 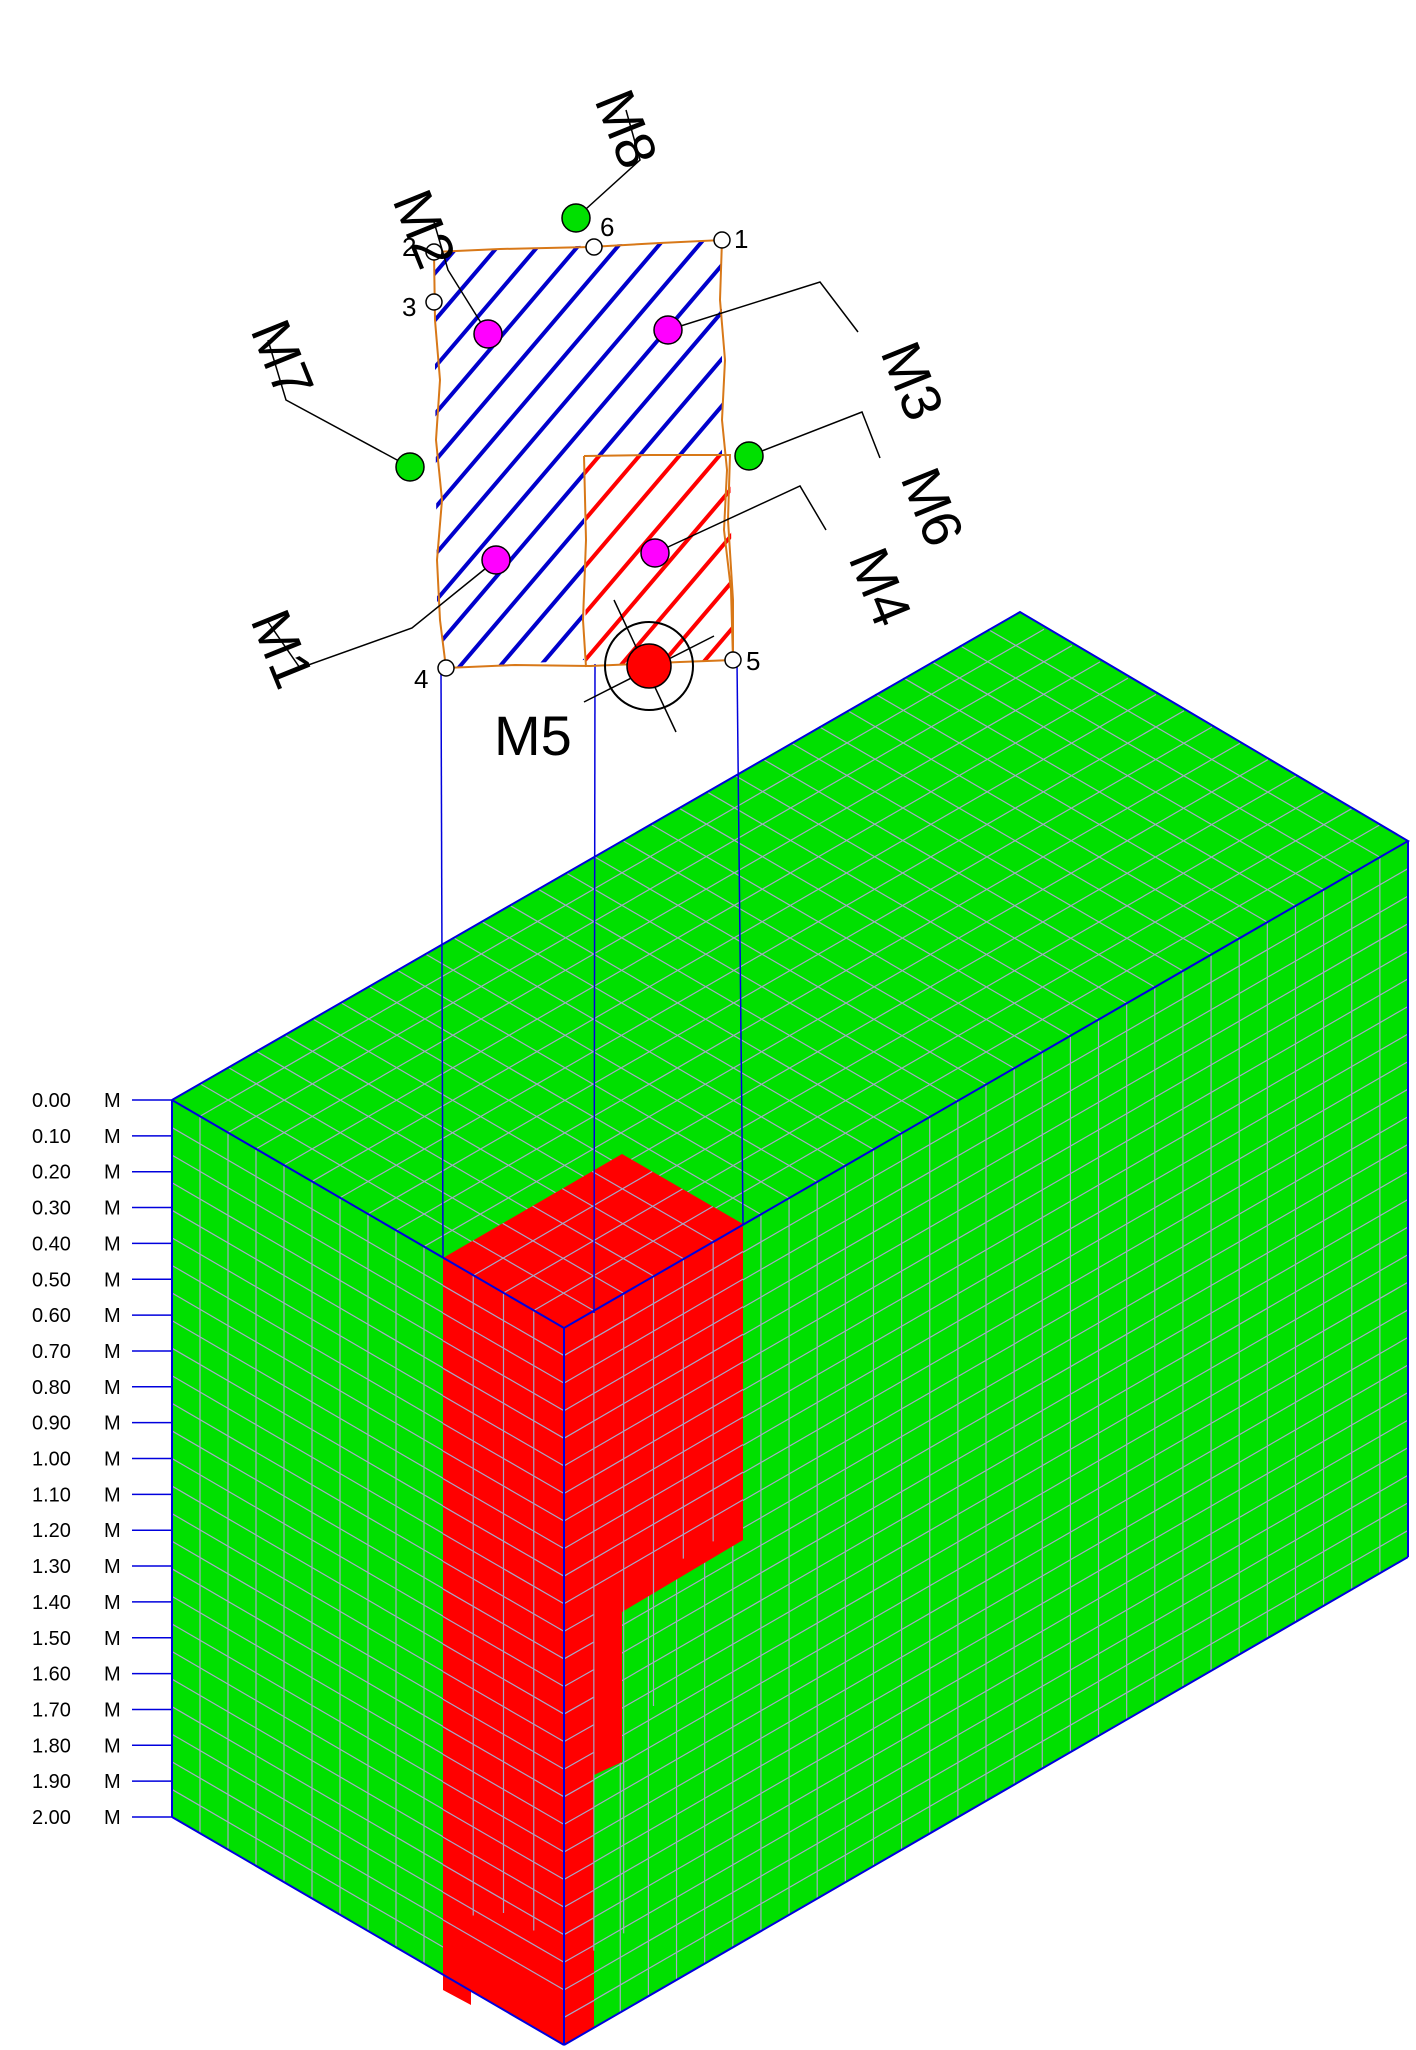 I want to click on source-target-ring, so click(x=649, y=666).